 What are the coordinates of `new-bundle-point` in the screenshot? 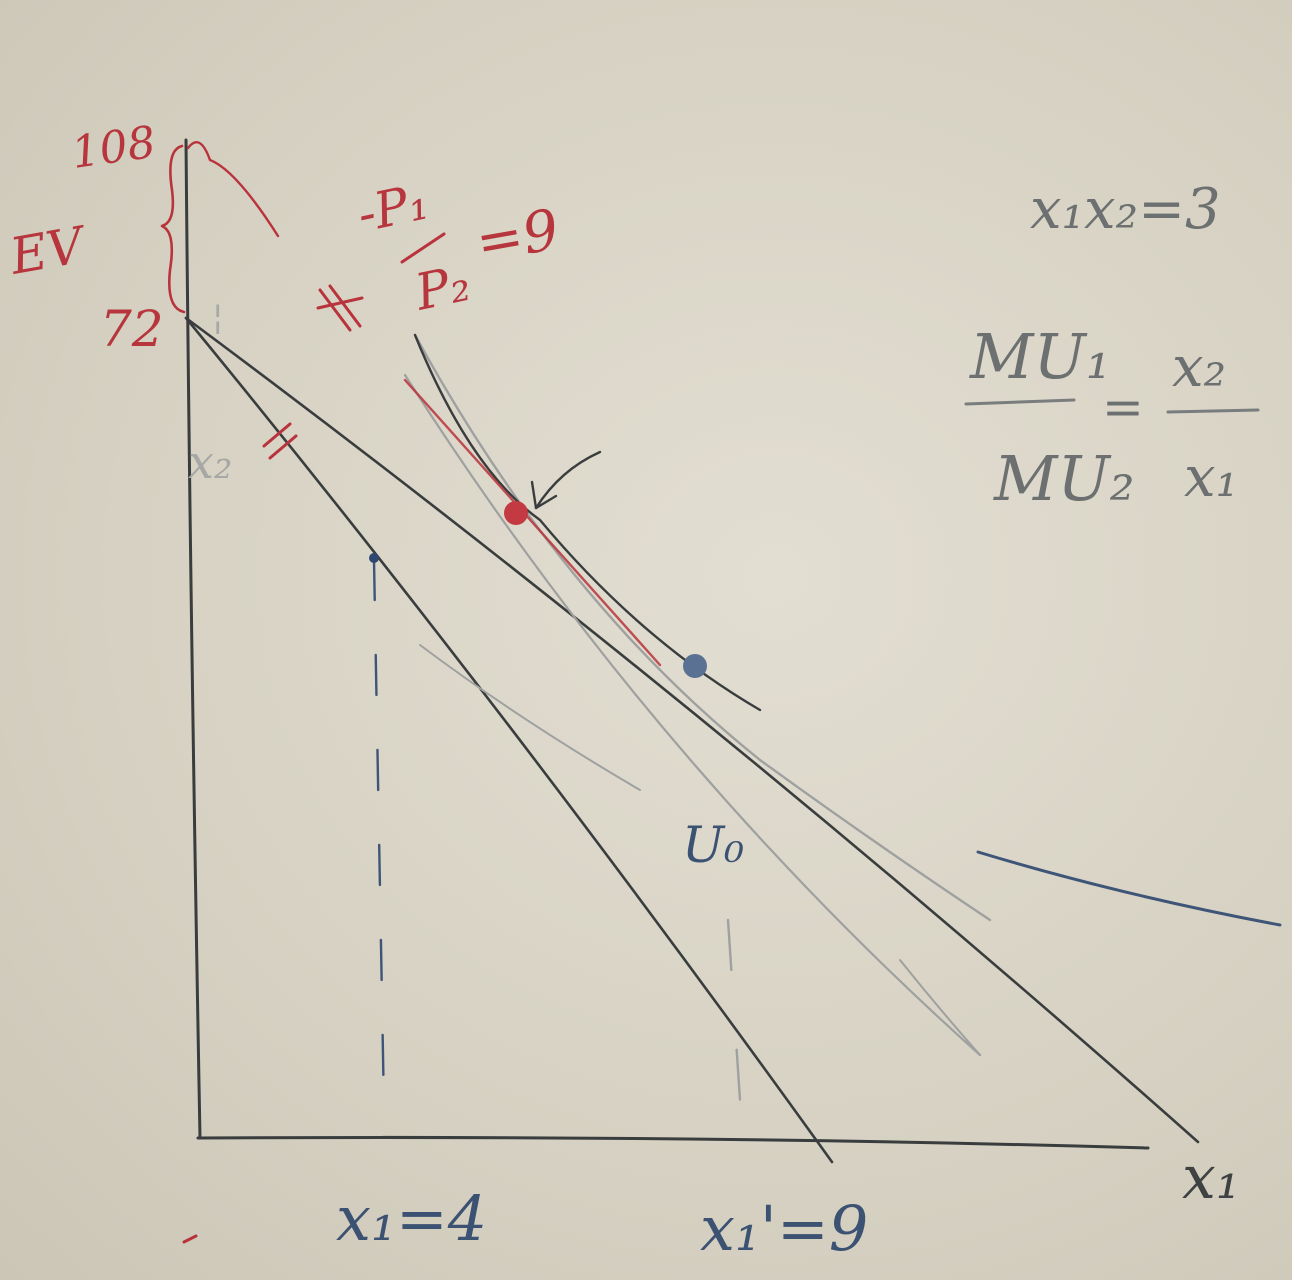 It's located at (695, 666).